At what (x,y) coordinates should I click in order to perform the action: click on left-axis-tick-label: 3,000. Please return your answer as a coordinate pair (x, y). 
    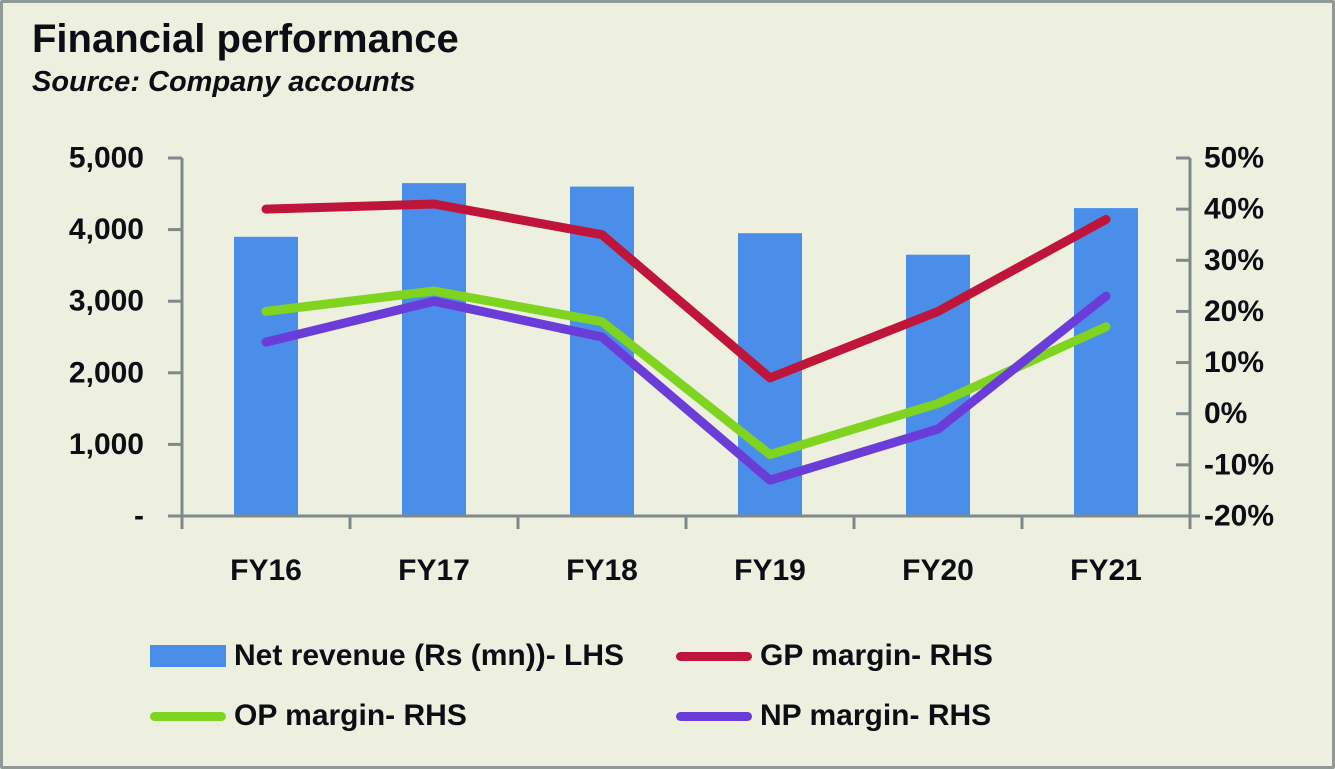
    Looking at the image, I should click on (106, 301).